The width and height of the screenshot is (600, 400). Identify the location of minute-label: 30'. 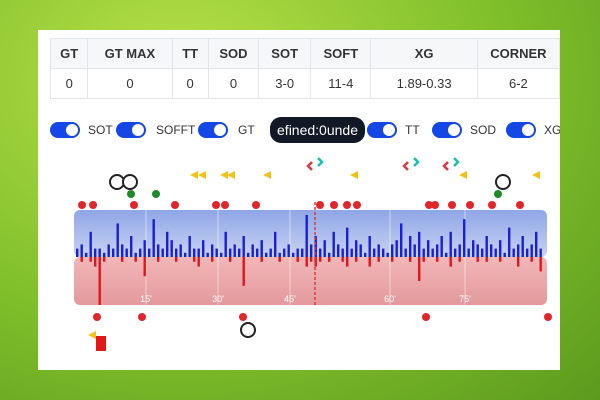
(218, 299).